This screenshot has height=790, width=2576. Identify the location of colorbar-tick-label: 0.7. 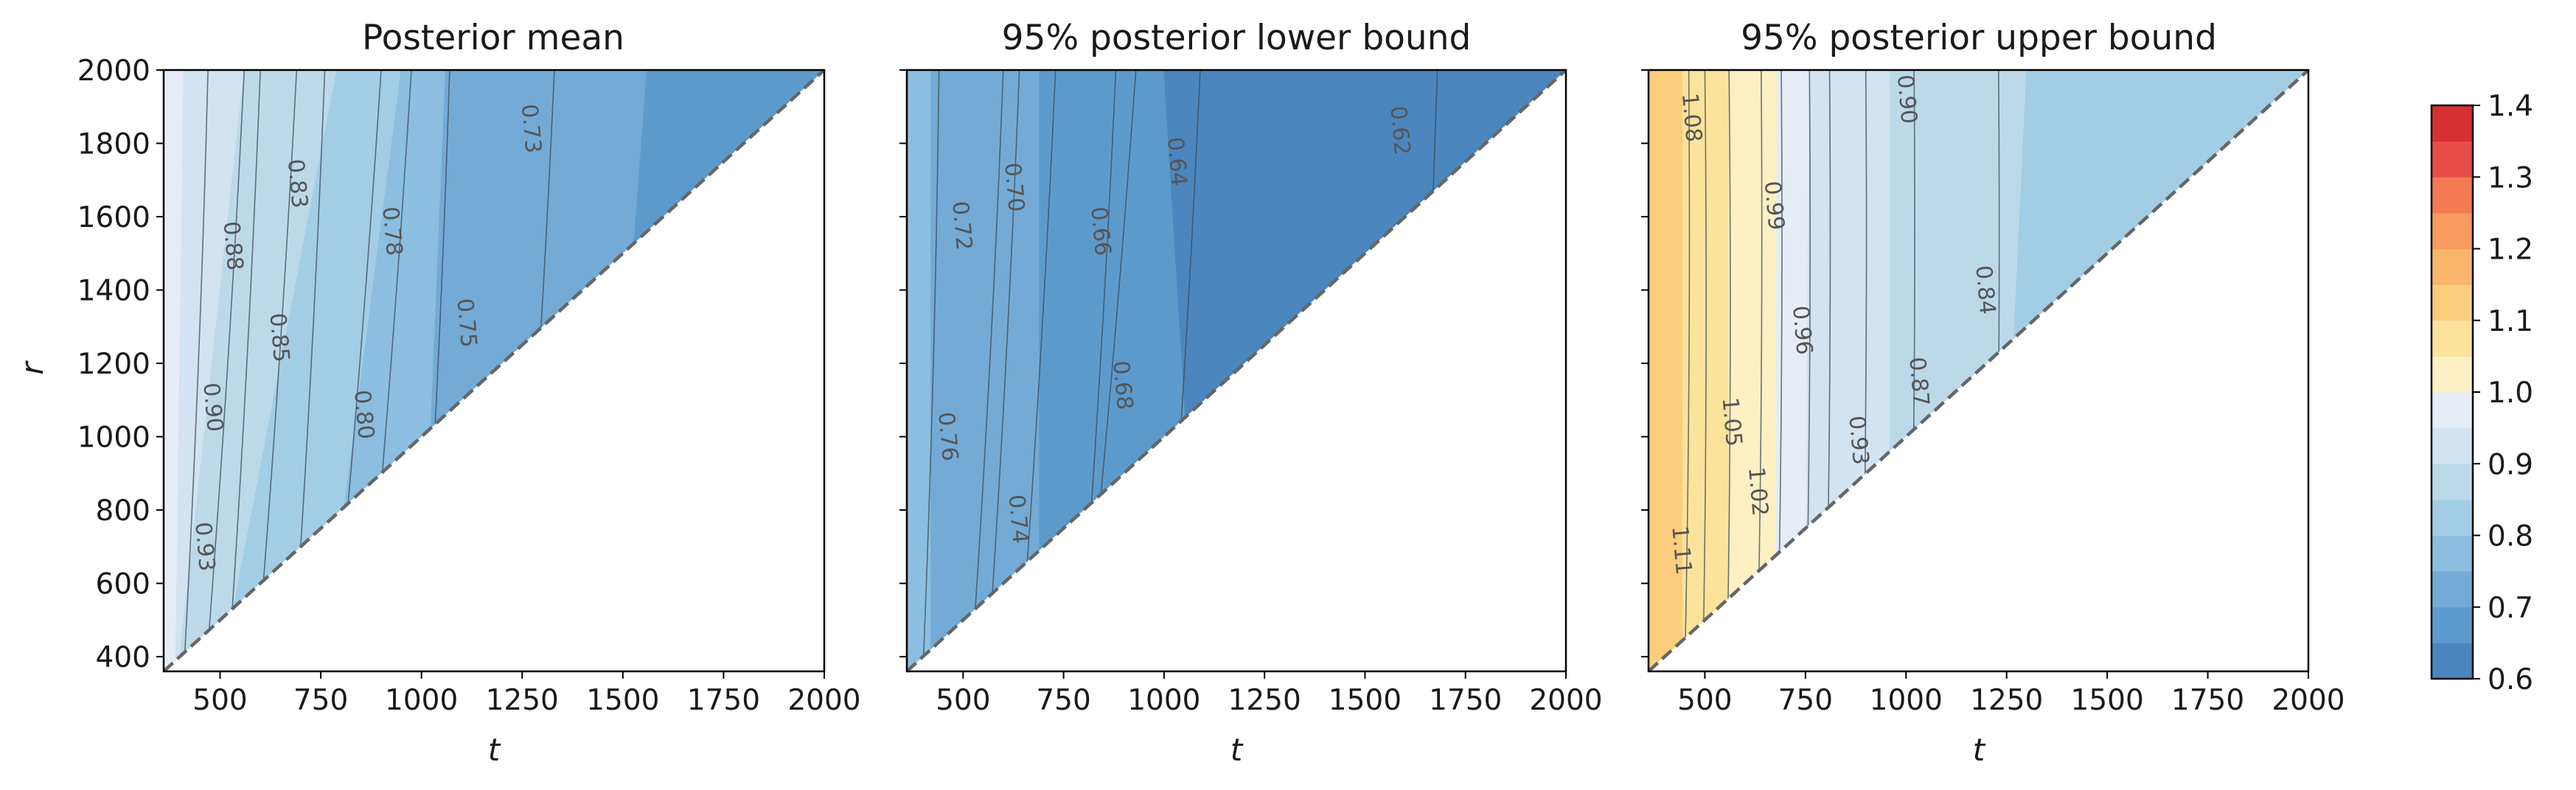
(2511, 608).